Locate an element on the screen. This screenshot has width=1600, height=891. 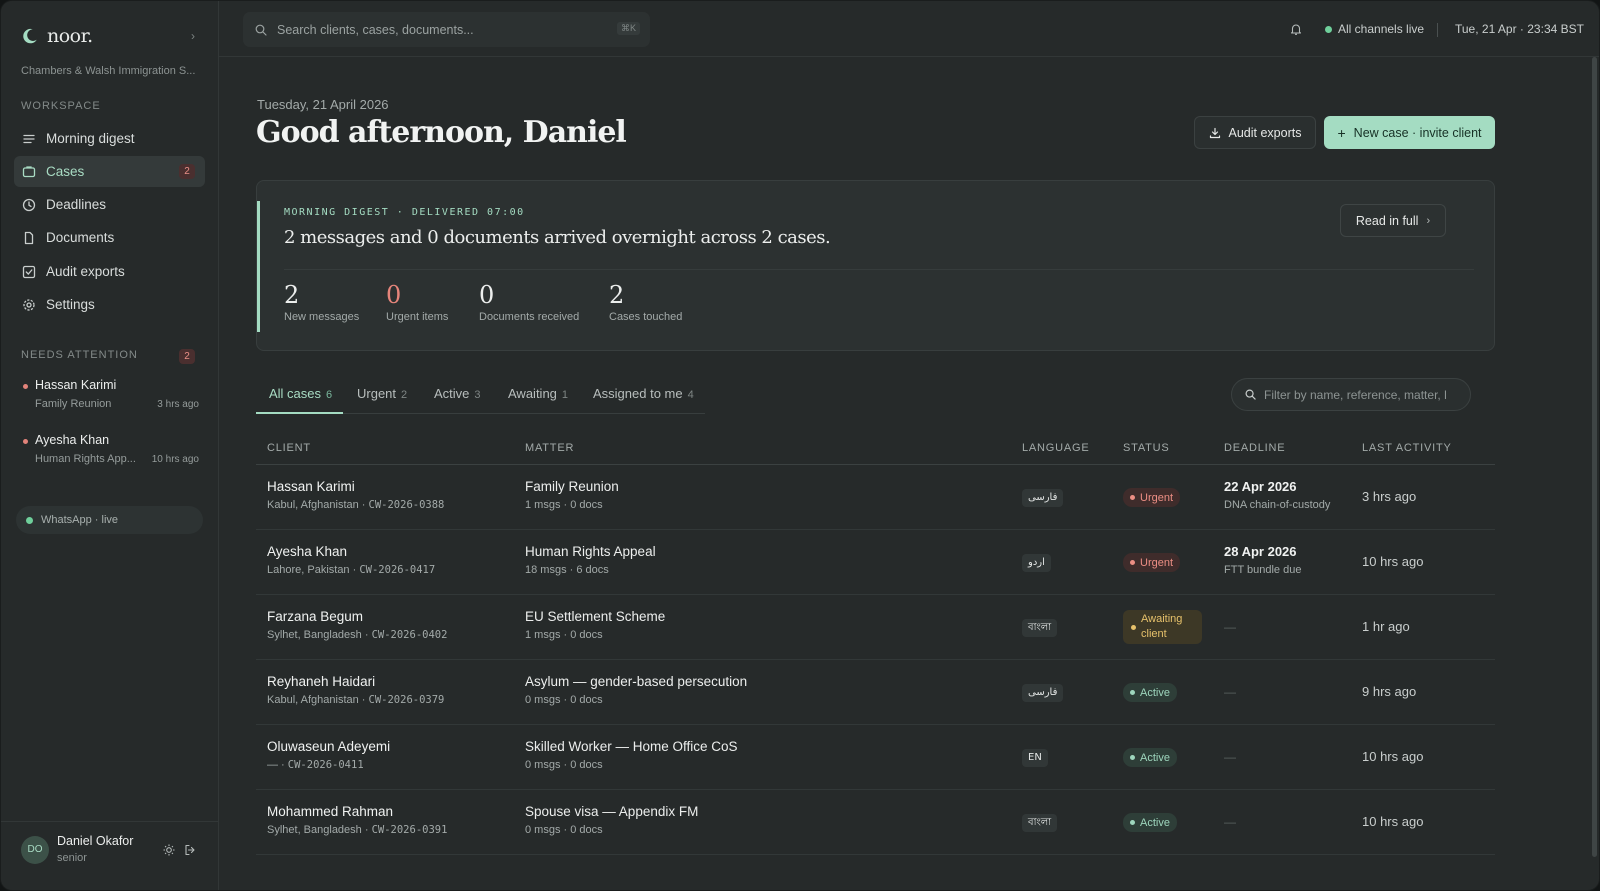
language-cell: EN is located at coordinates (1035, 757).